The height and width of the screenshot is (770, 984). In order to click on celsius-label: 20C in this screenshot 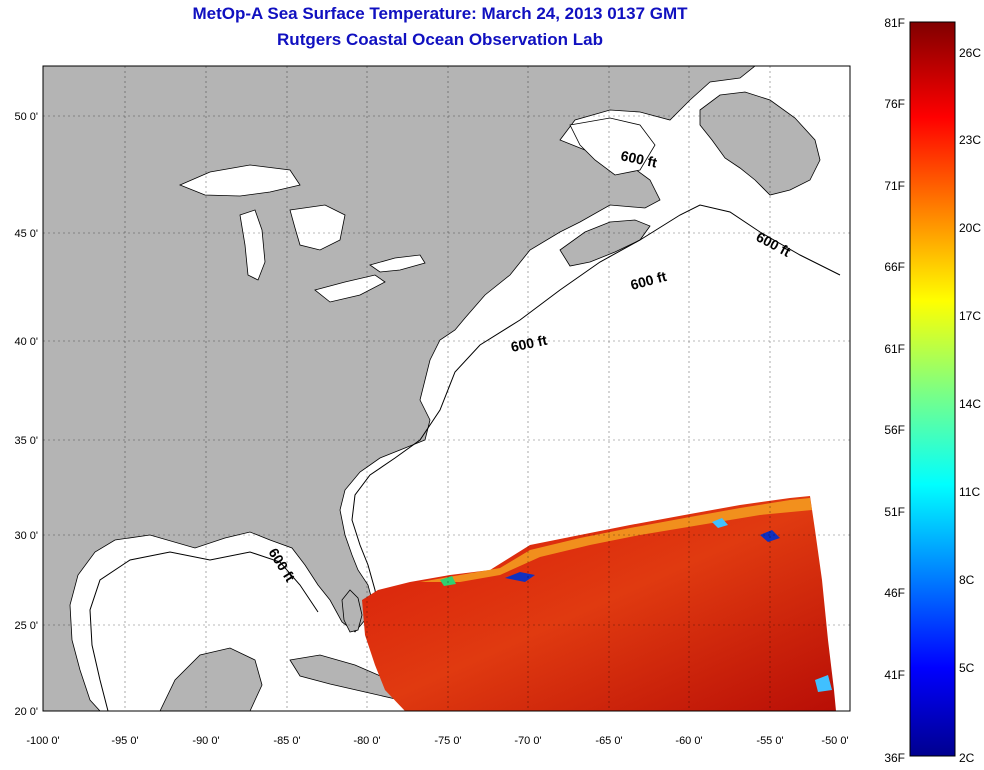, I will do `click(970, 228)`.